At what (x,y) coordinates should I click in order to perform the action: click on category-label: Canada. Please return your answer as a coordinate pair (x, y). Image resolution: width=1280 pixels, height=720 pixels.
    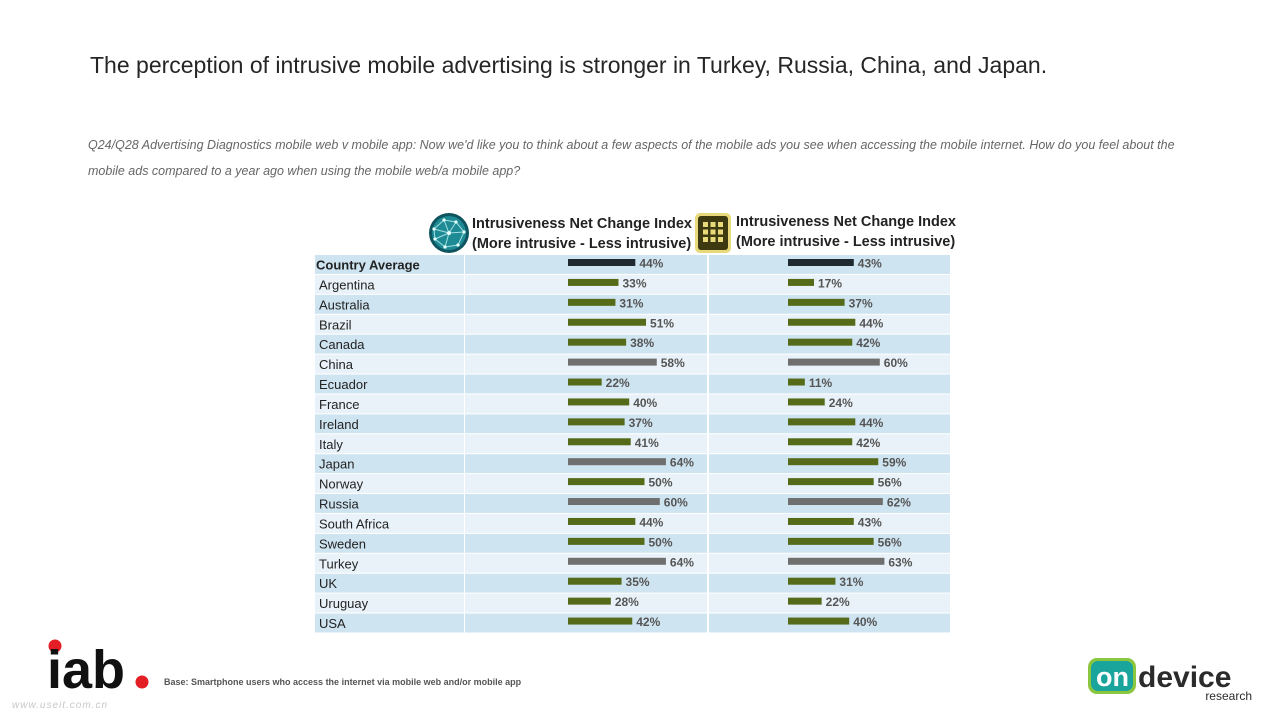
    Looking at the image, I should click on (342, 344).